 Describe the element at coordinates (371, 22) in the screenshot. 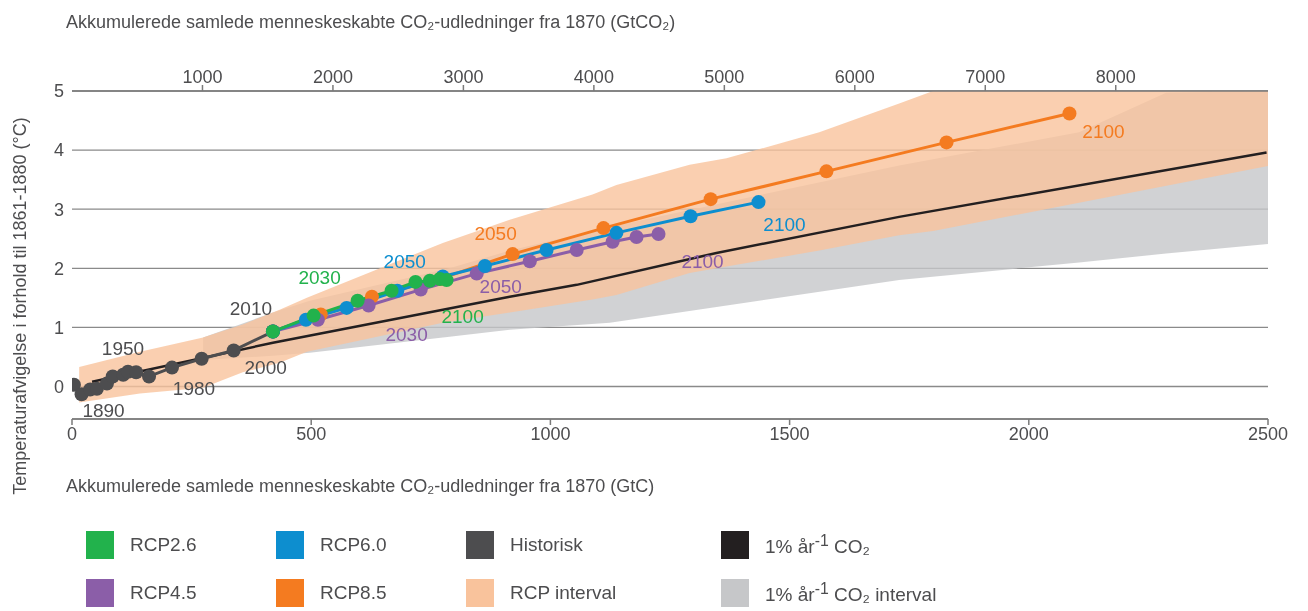

I see `x2-axis-title: Akkumulerede samlede menneskeskabte CO₂-udledninger fra 1870 (GtCO₂)` at that location.